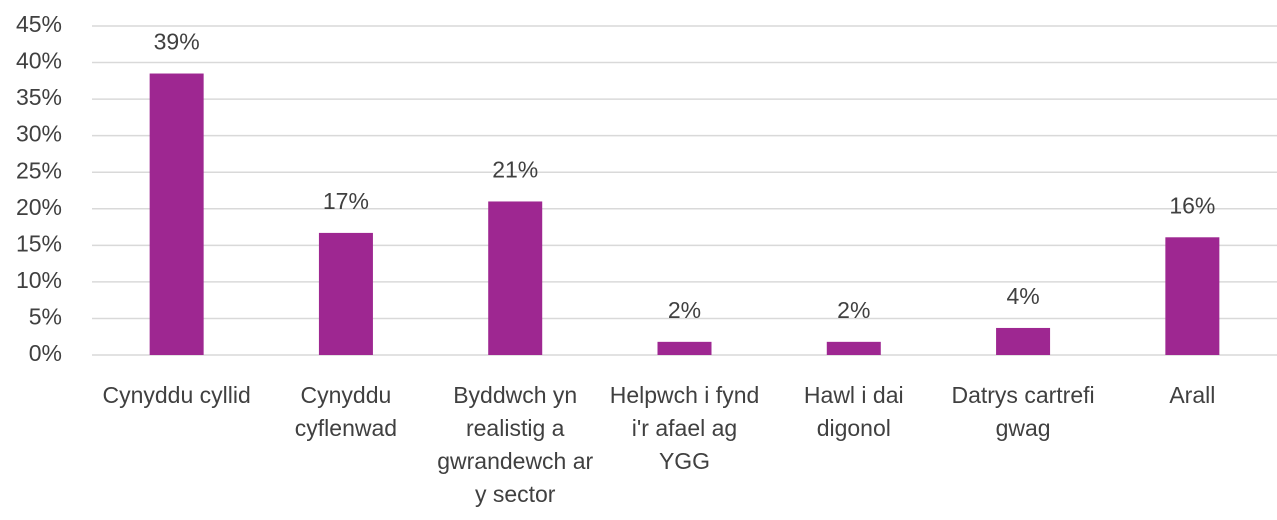  What do you see at coordinates (1192, 205) in the screenshot?
I see `data-label: 16%` at bounding box center [1192, 205].